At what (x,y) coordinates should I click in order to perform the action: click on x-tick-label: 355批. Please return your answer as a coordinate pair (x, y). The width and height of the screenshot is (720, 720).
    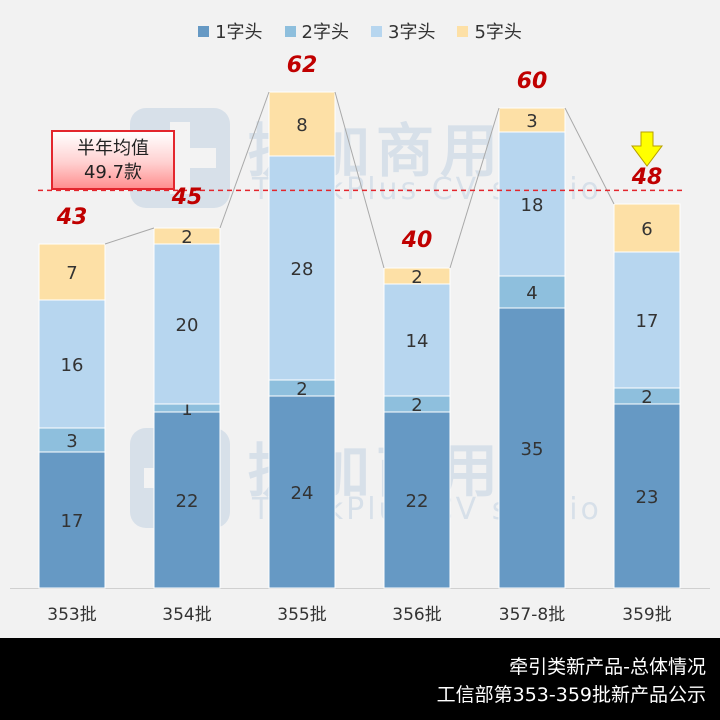
    Looking at the image, I should click on (301, 615).